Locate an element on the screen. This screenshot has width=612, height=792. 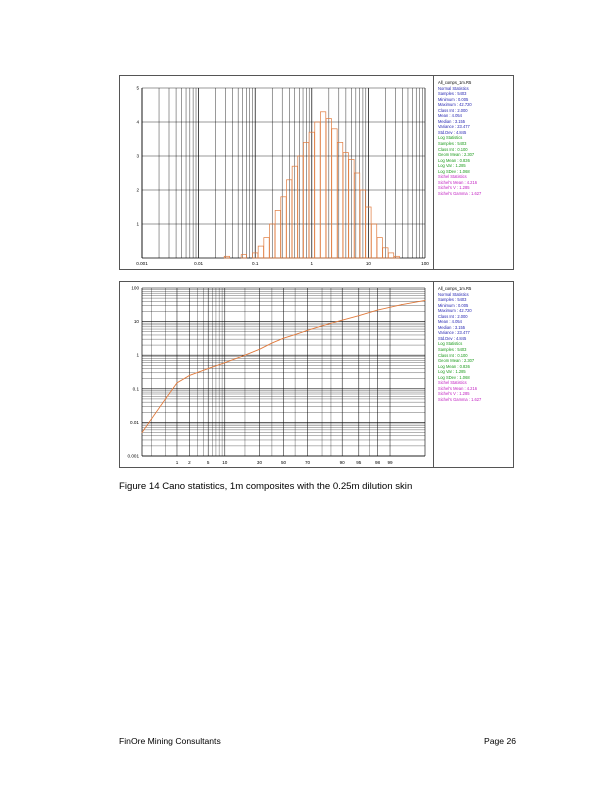
y-tick-label: 5 is located at coordinates (137, 88).